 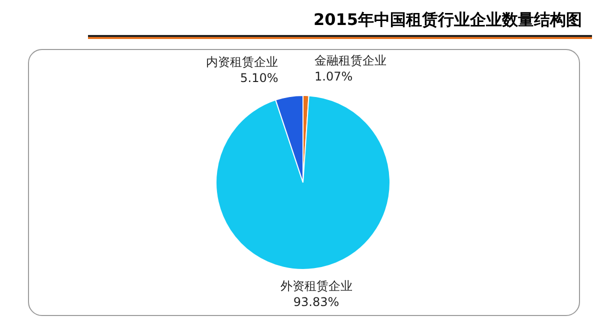 What do you see at coordinates (316, 301) in the screenshot?
I see `data-label: 93.83%` at bounding box center [316, 301].